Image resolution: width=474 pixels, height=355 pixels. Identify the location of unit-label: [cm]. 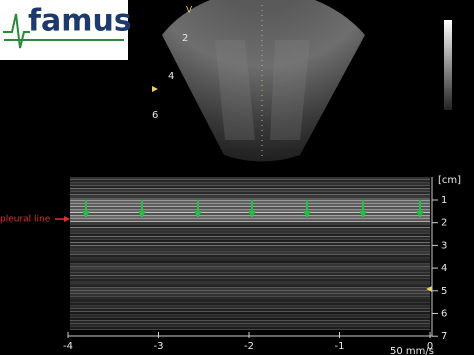
(449, 180).